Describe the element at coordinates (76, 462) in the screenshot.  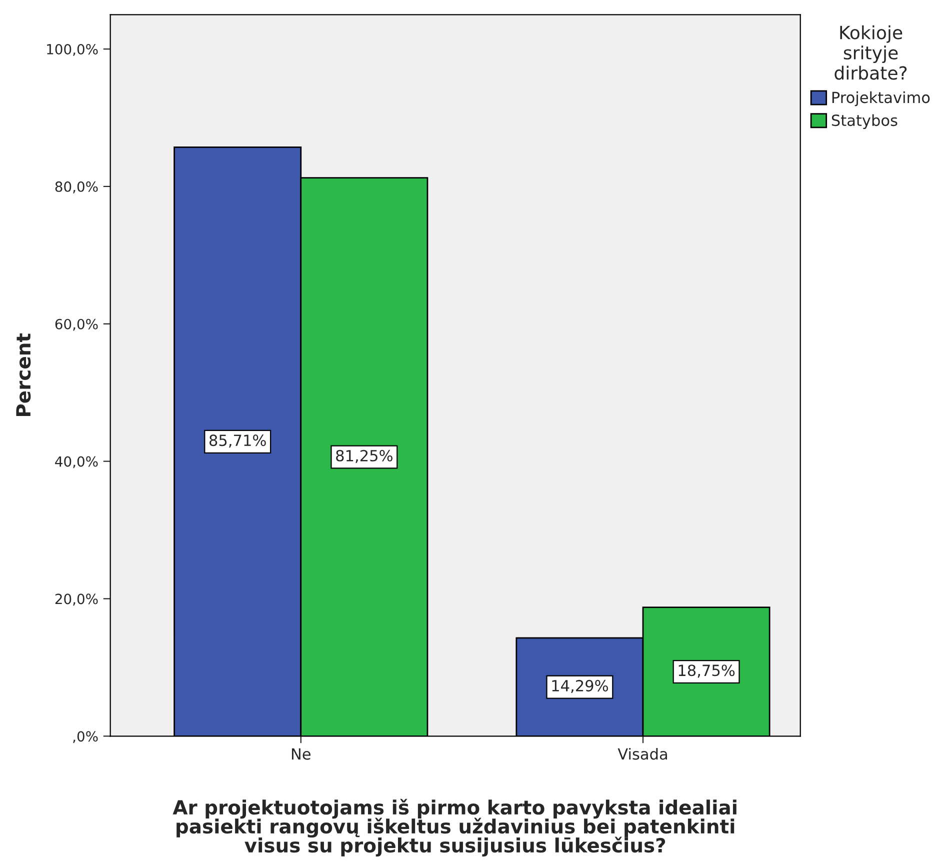
I see `y-tick-label: 40,0%` at that location.